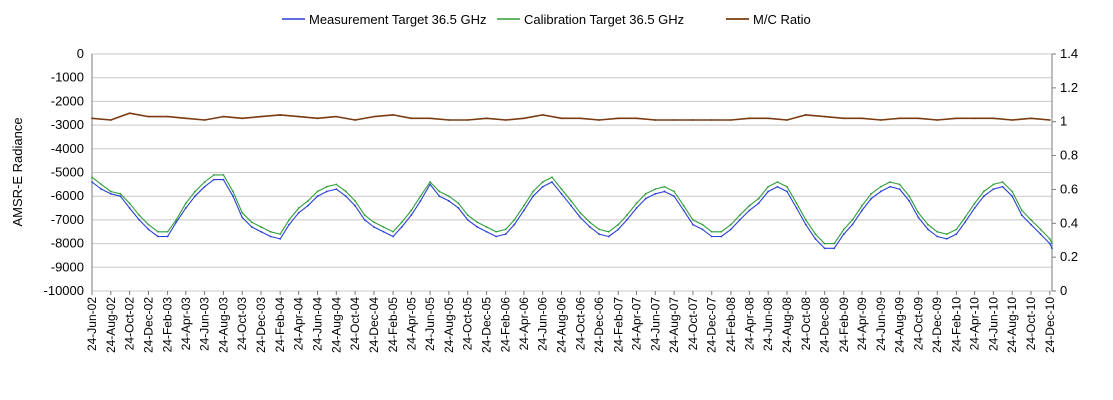 This screenshot has height=400, width=1113. Describe the element at coordinates (918, 324) in the screenshot. I see `x-tick-label: 24-Oct-09` at that location.